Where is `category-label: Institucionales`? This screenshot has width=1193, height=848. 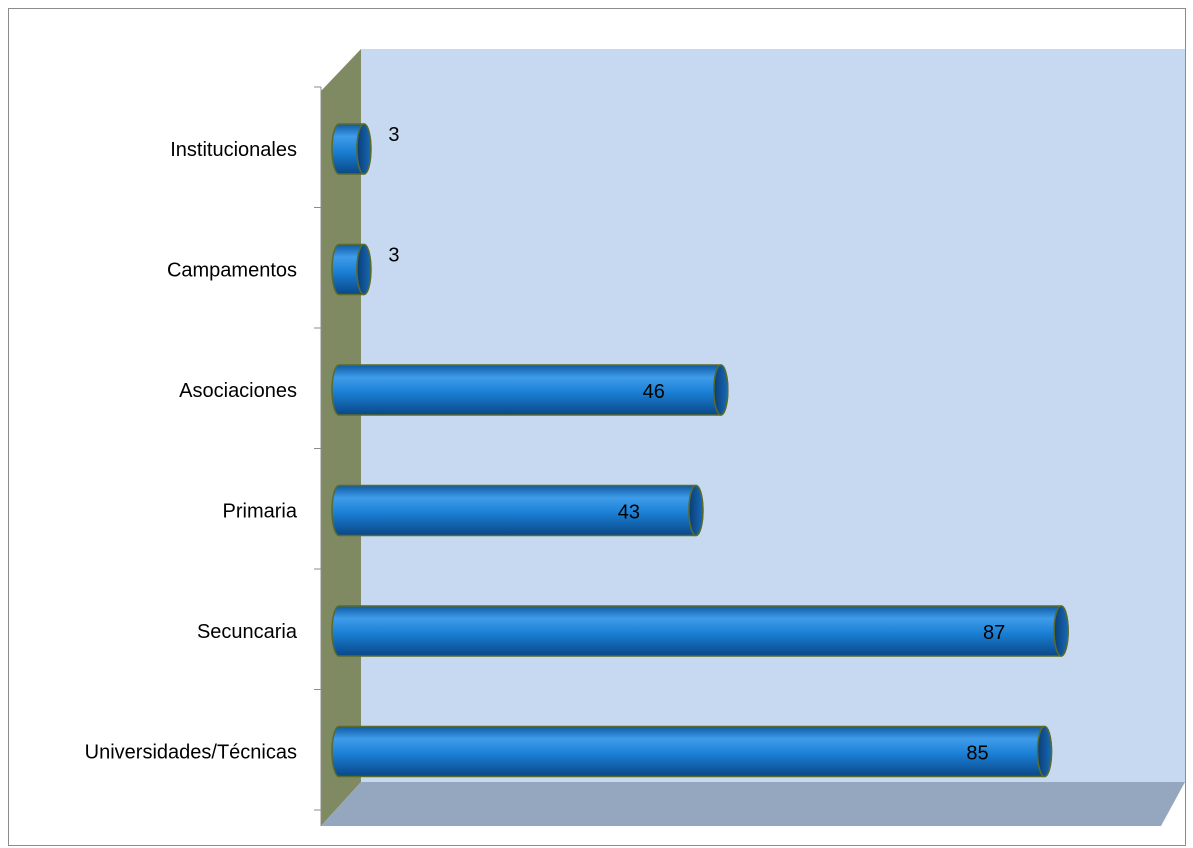 category-label: Institucionales is located at coordinates (233, 150).